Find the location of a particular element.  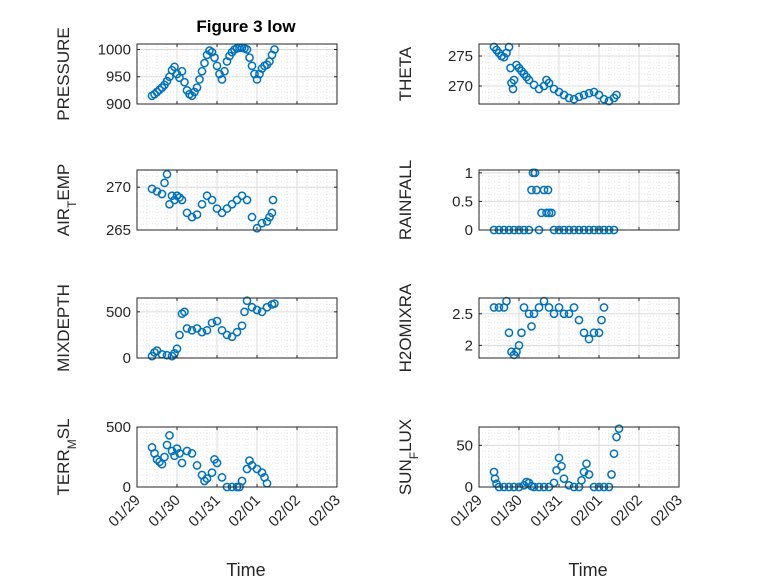

y-tick-label: 2 is located at coordinates (469, 345).